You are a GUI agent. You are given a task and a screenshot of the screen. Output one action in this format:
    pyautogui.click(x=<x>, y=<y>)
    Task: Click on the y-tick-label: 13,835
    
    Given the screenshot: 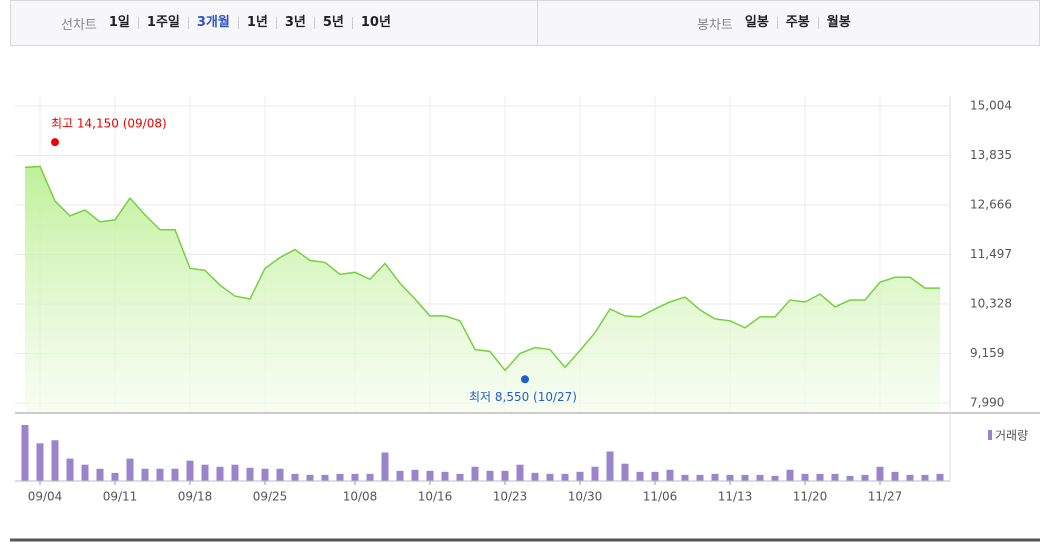 What is the action you would take?
    pyautogui.click(x=991, y=155)
    